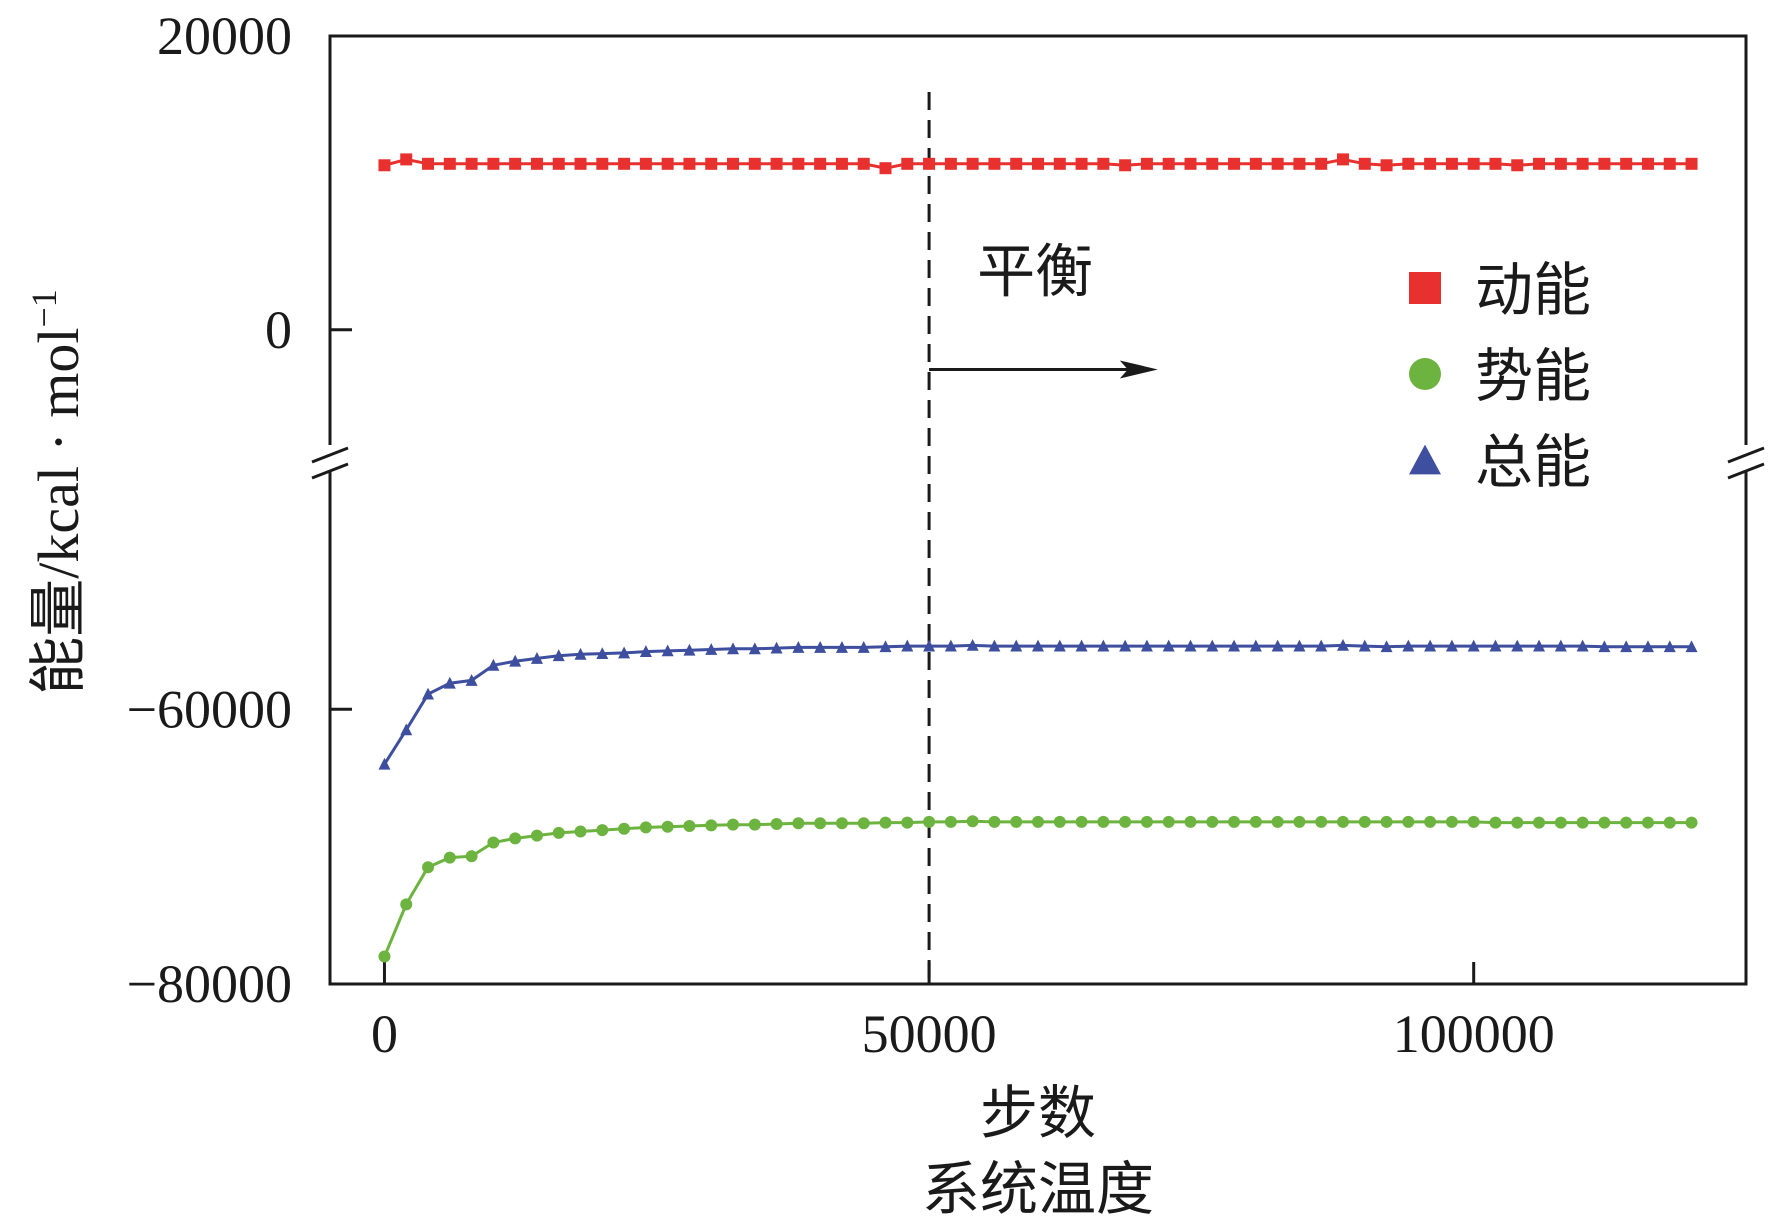 The width and height of the screenshot is (1769, 1225). Describe the element at coordinates (1533, 462) in the screenshot. I see `legend-label: 总能` at that location.